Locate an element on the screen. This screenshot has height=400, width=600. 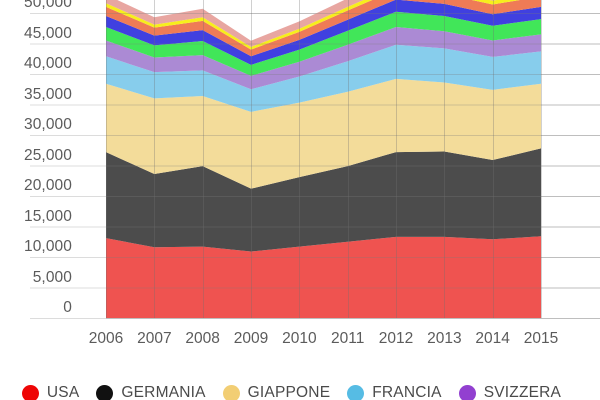
chart-legend: USA GERMANIA GIAPPONE FRANCIA SVIZZERA is located at coordinates (300, 391).